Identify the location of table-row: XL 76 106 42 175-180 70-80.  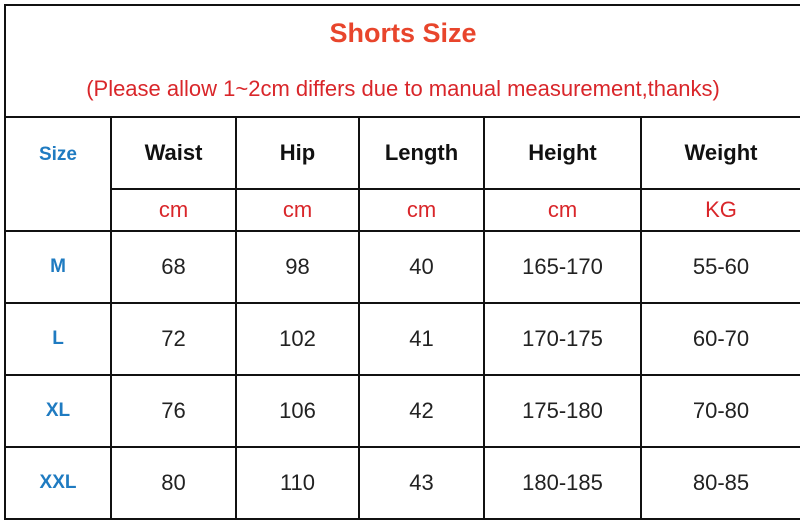
(402, 411).